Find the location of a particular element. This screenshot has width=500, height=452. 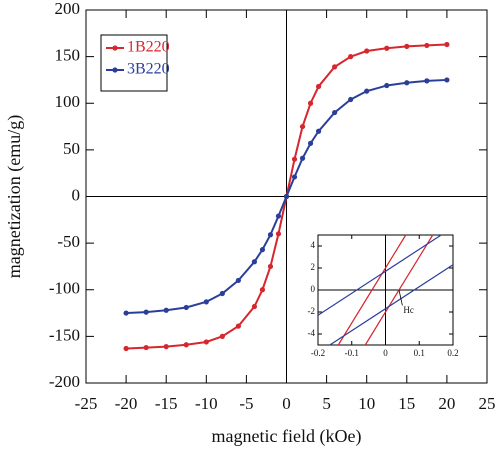

x-tick-label: -0.2 is located at coordinates (318, 353).